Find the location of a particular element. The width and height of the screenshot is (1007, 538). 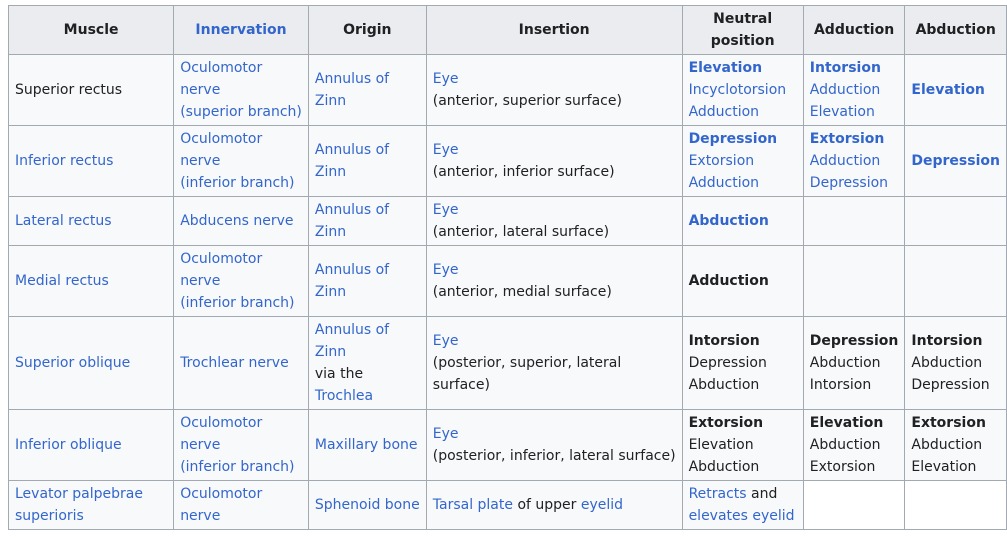

header-innervation: Innervation is located at coordinates (241, 30).